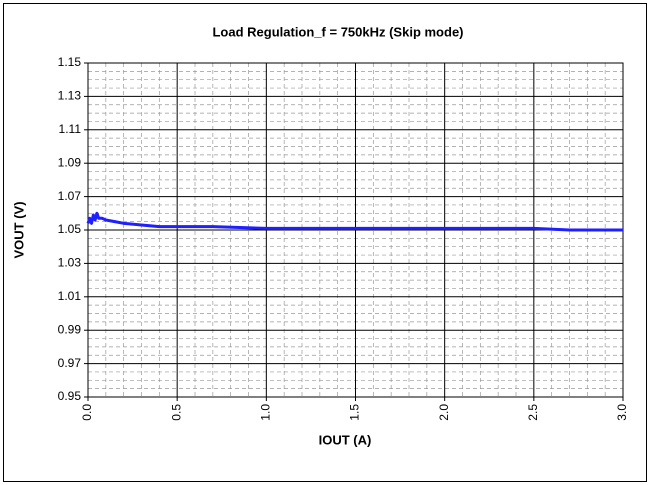 The image size is (650, 485). What do you see at coordinates (337, 31) in the screenshot?
I see `chart-title: Load Regulation_f = 750kHz (Skip mode)` at bounding box center [337, 31].